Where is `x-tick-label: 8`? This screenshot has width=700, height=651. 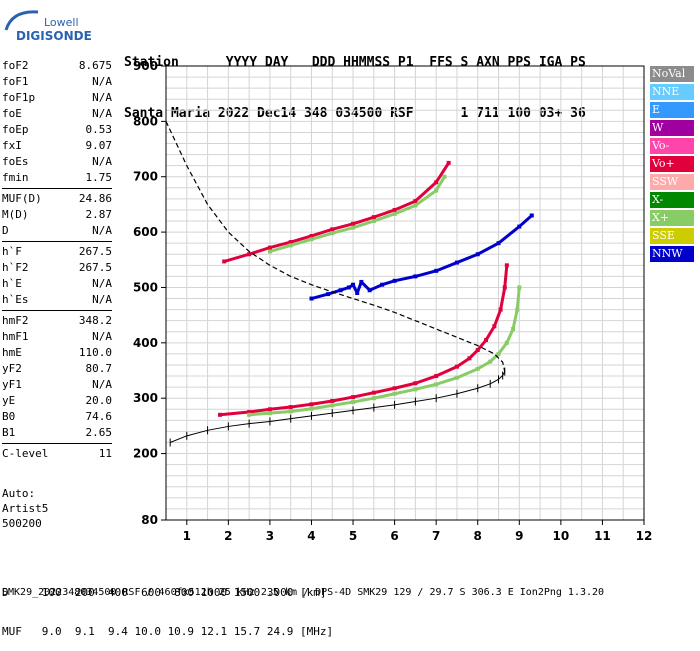
x-tick-label: 8 is located at coordinates (478, 536).